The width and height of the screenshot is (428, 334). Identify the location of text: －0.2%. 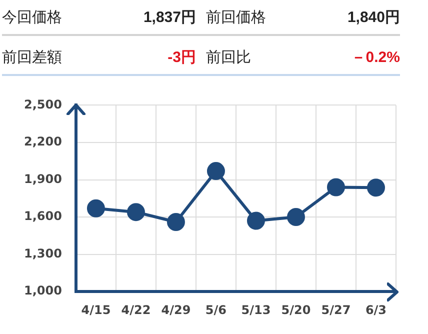
(375, 57).